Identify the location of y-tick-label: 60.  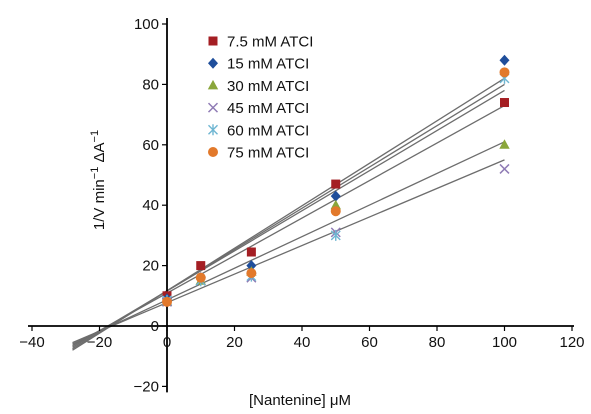
(150, 145).